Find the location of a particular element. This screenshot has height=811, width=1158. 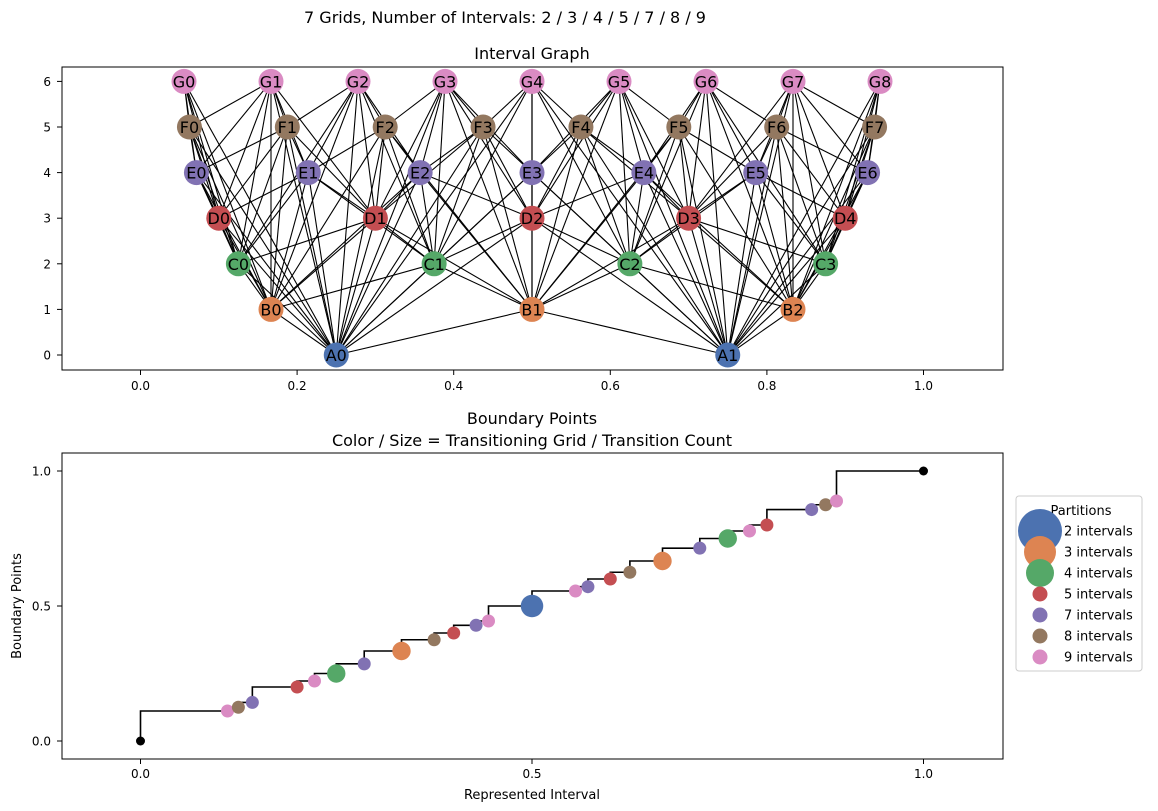

graph-node-e0 is located at coordinates (196, 173).